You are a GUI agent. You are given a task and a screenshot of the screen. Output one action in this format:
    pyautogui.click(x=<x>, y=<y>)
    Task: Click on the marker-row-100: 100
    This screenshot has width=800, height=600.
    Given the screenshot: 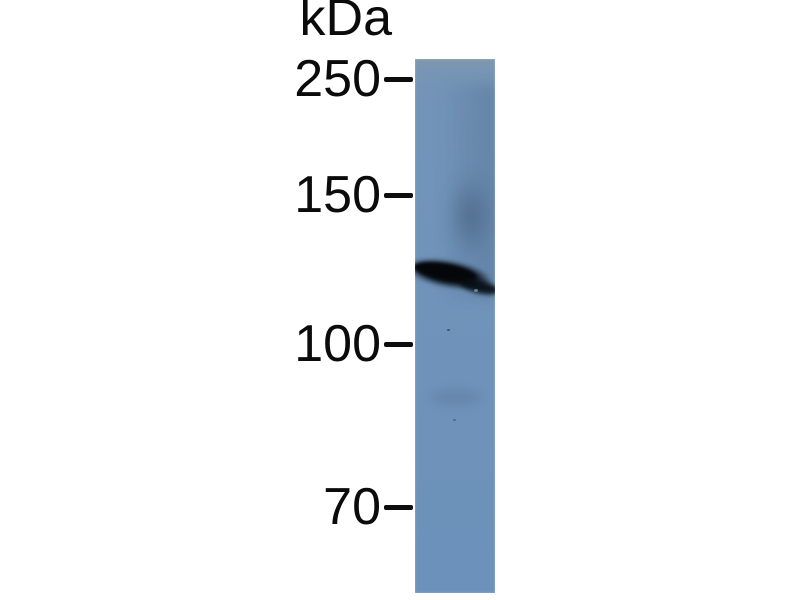 What is the action you would take?
    pyautogui.click(x=347, y=344)
    